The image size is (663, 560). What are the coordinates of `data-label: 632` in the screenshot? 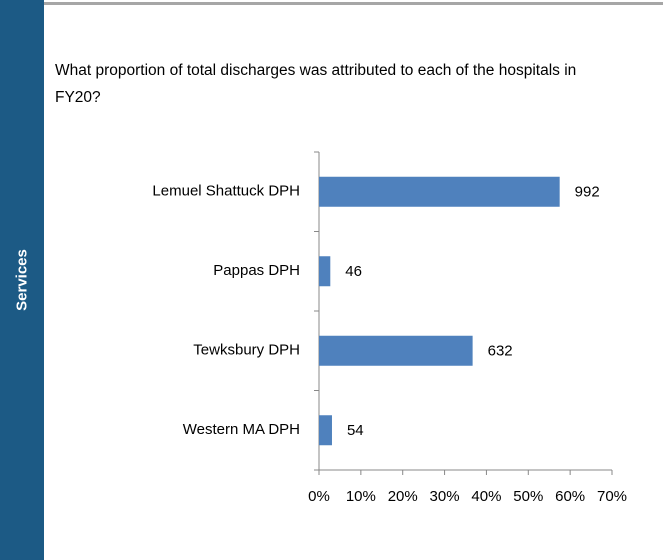 It's located at (500, 351).